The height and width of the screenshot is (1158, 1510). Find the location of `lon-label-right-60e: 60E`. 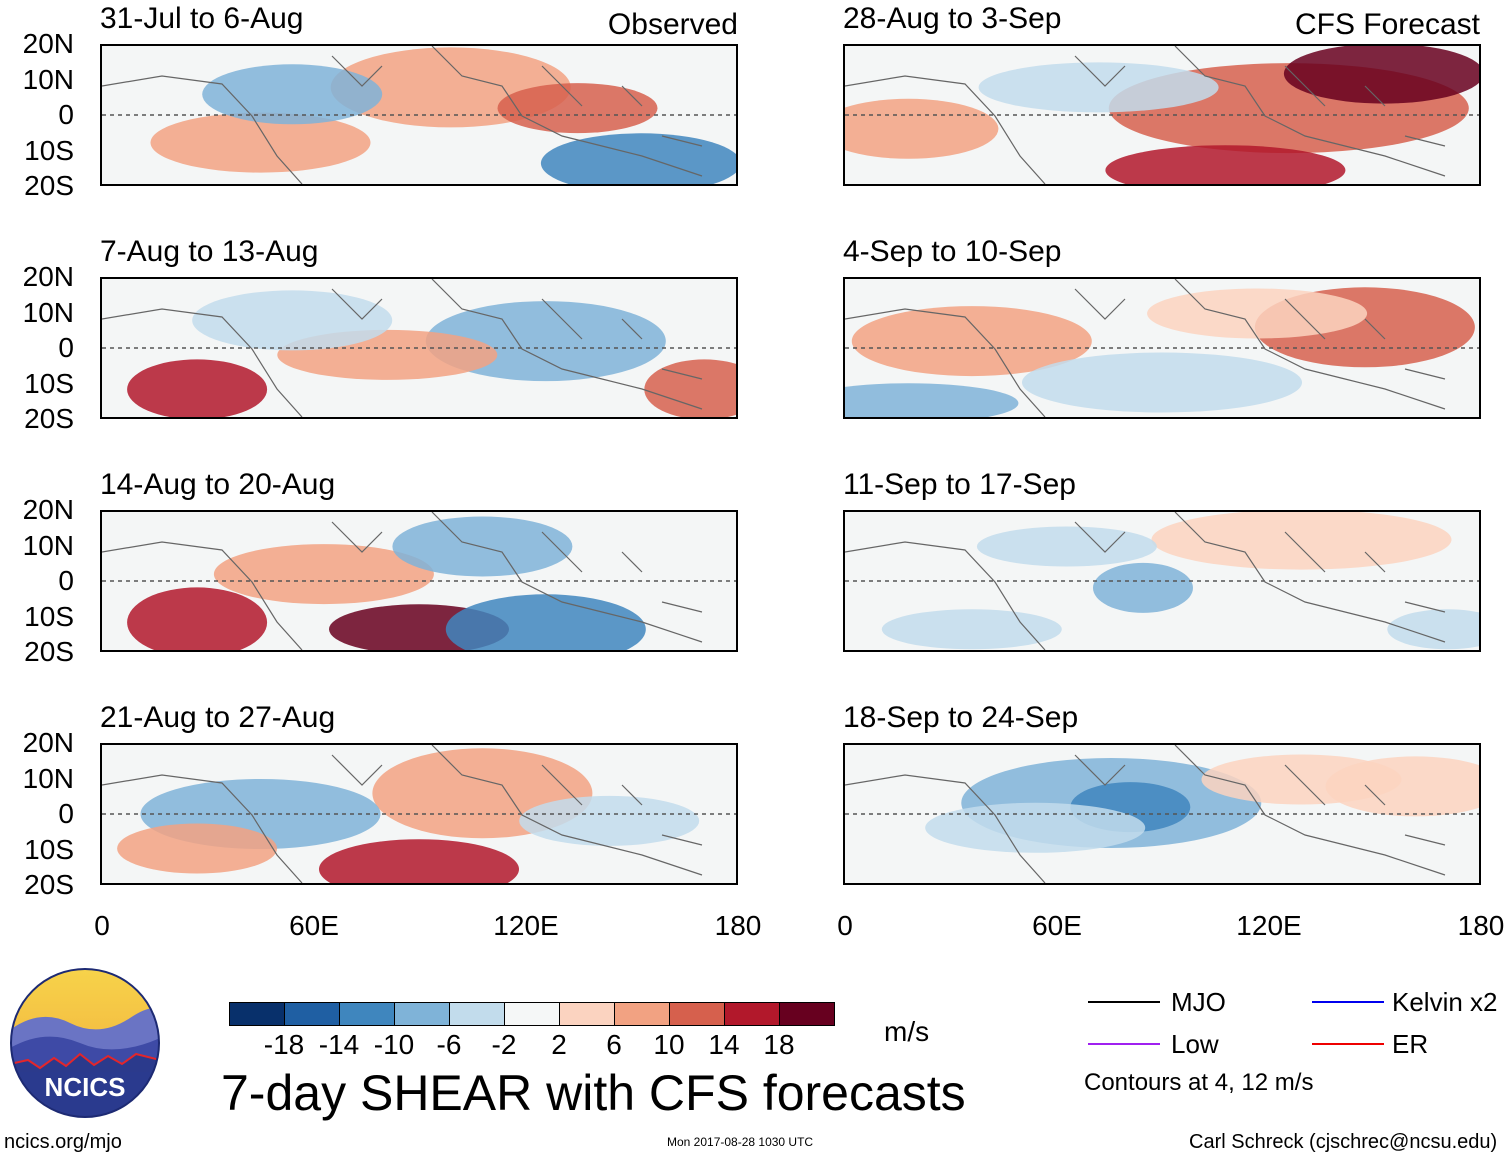

lon-label-right-60e: 60E is located at coordinates (1057, 925).